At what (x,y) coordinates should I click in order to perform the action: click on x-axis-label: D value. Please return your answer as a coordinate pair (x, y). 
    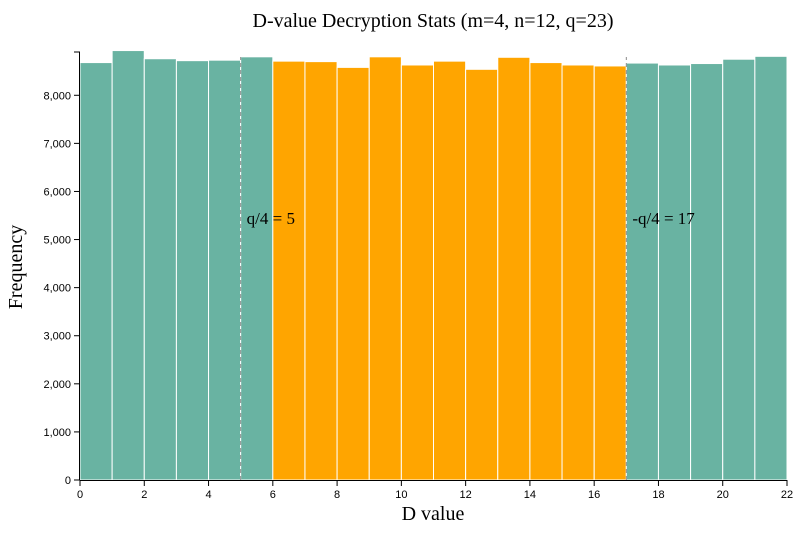
    Looking at the image, I should click on (433, 514).